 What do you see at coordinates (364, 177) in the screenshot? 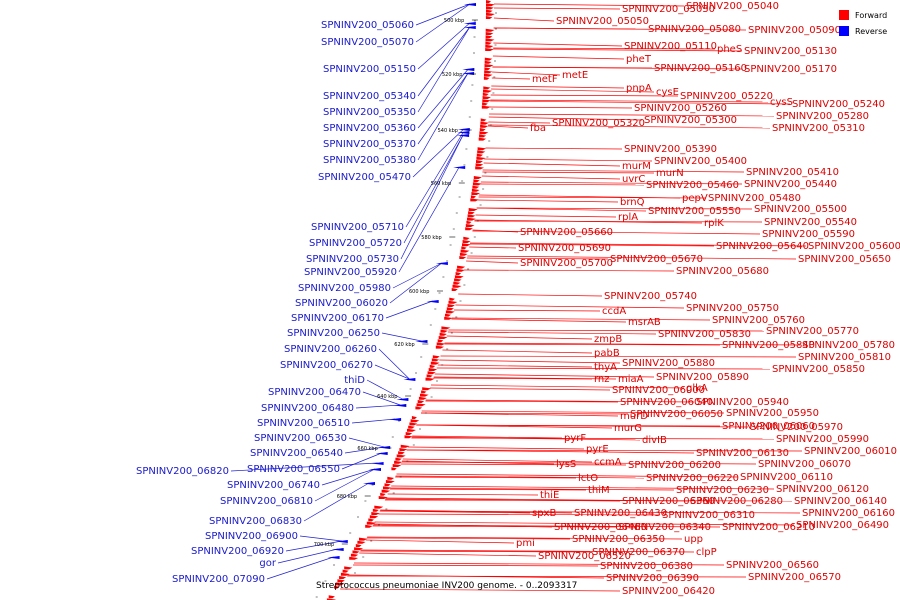
I see `reverse-gene-label: SPNINV200_05470` at bounding box center [364, 177].